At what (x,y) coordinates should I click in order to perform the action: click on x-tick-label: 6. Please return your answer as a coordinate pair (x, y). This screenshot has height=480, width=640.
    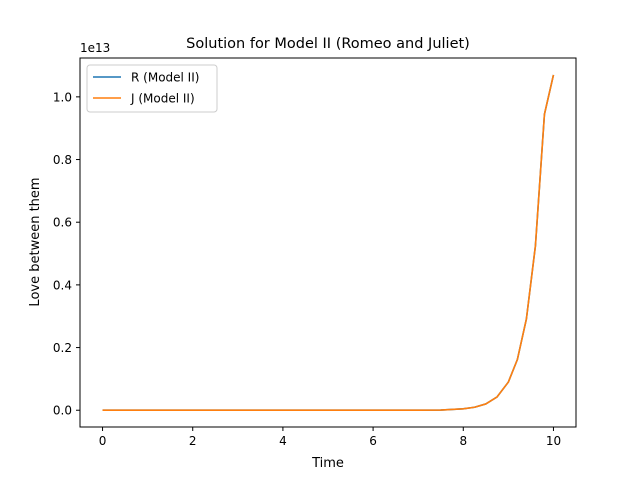
    Looking at the image, I should click on (373, 441).